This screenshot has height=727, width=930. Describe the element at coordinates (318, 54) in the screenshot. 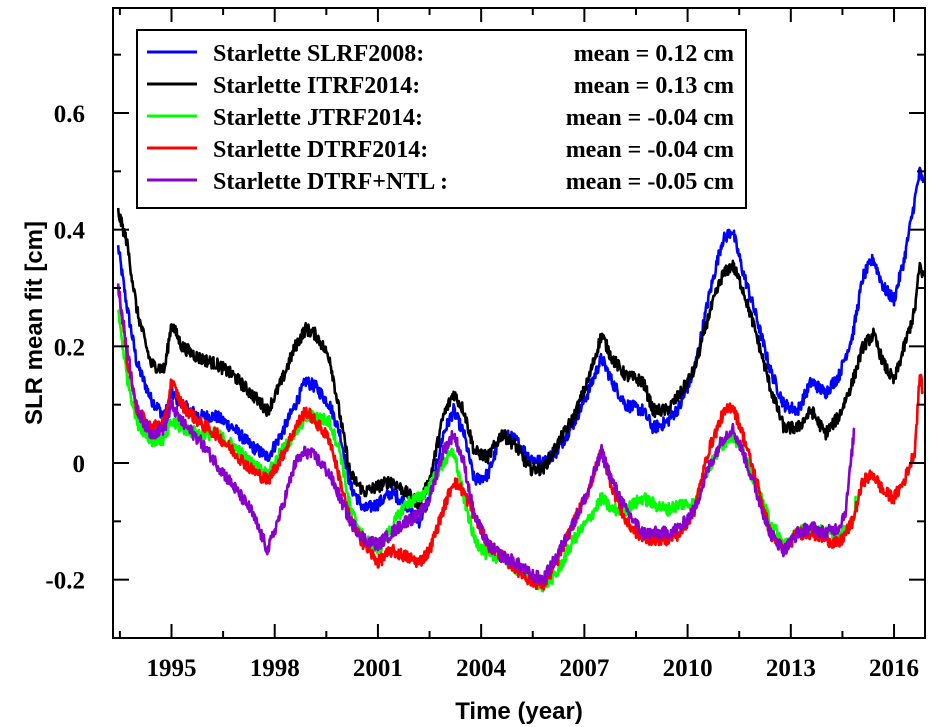

I see `legend-series-name: Starlette SLRF2008:` at that location.